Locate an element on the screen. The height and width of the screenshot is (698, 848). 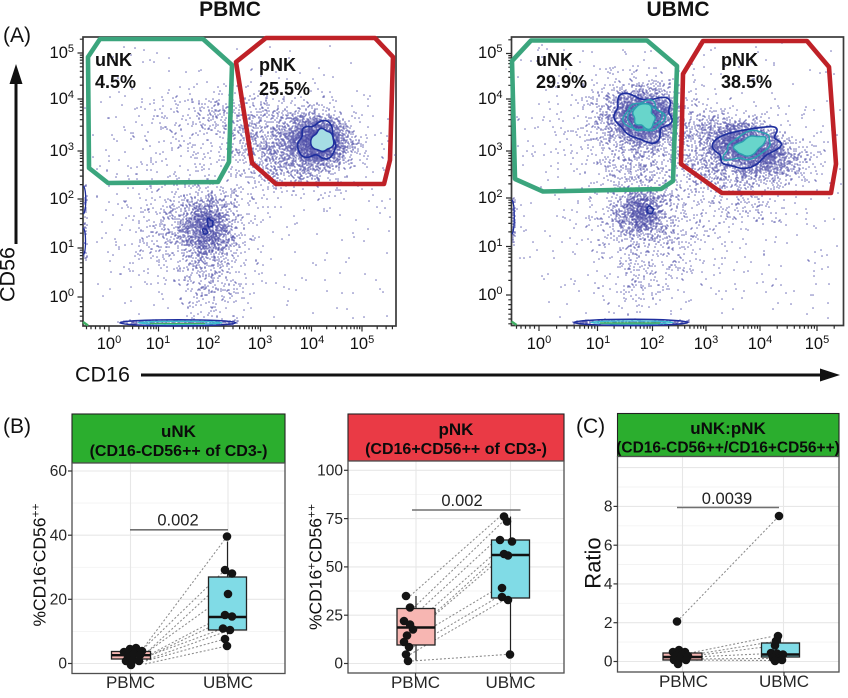
svg-text: 2 is located at coordinates (608, 623).